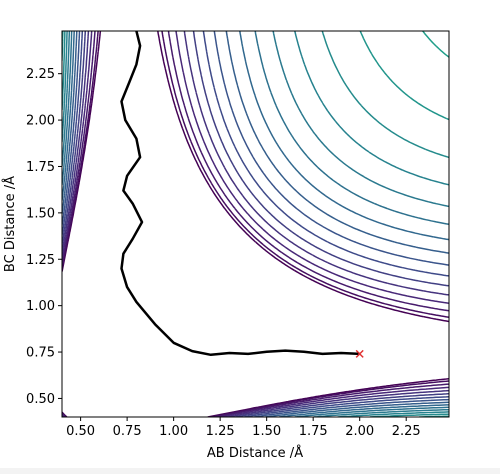  I want to click on y-axis-label: BC Distance /Å, so click(10, 224).